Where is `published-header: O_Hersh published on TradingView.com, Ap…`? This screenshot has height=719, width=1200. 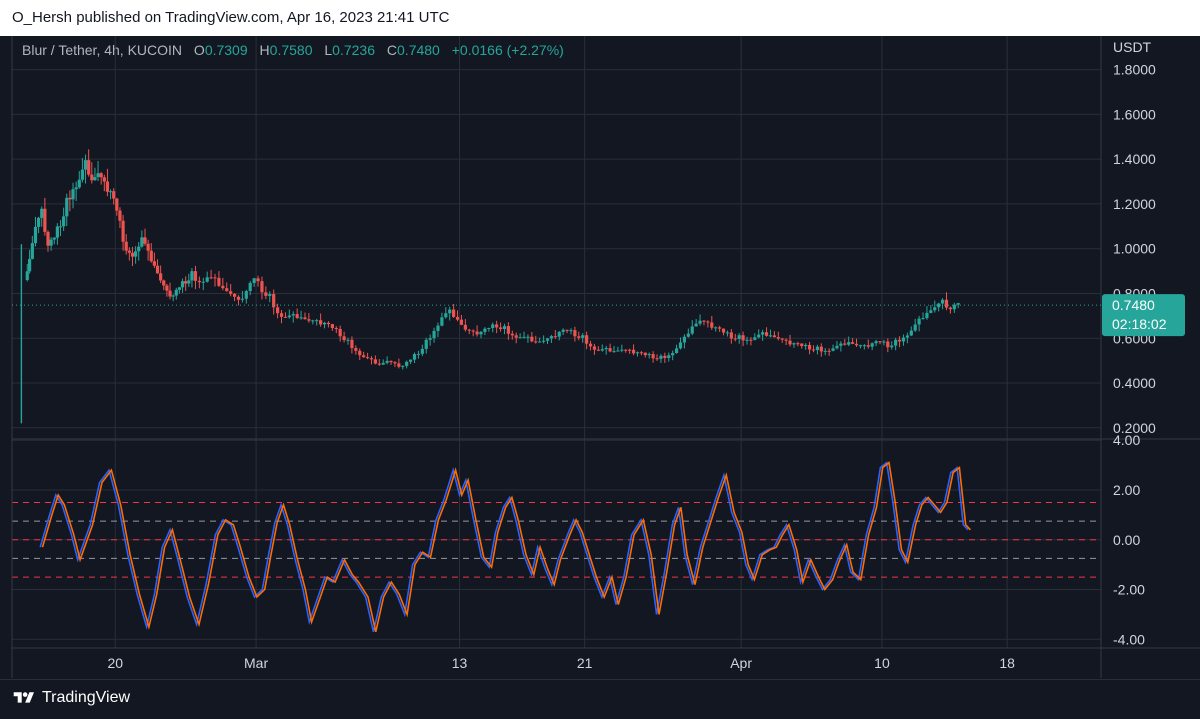
published-header: O_Hersh published on TradingView.com, Ap… is located at coordinates (600, 18).